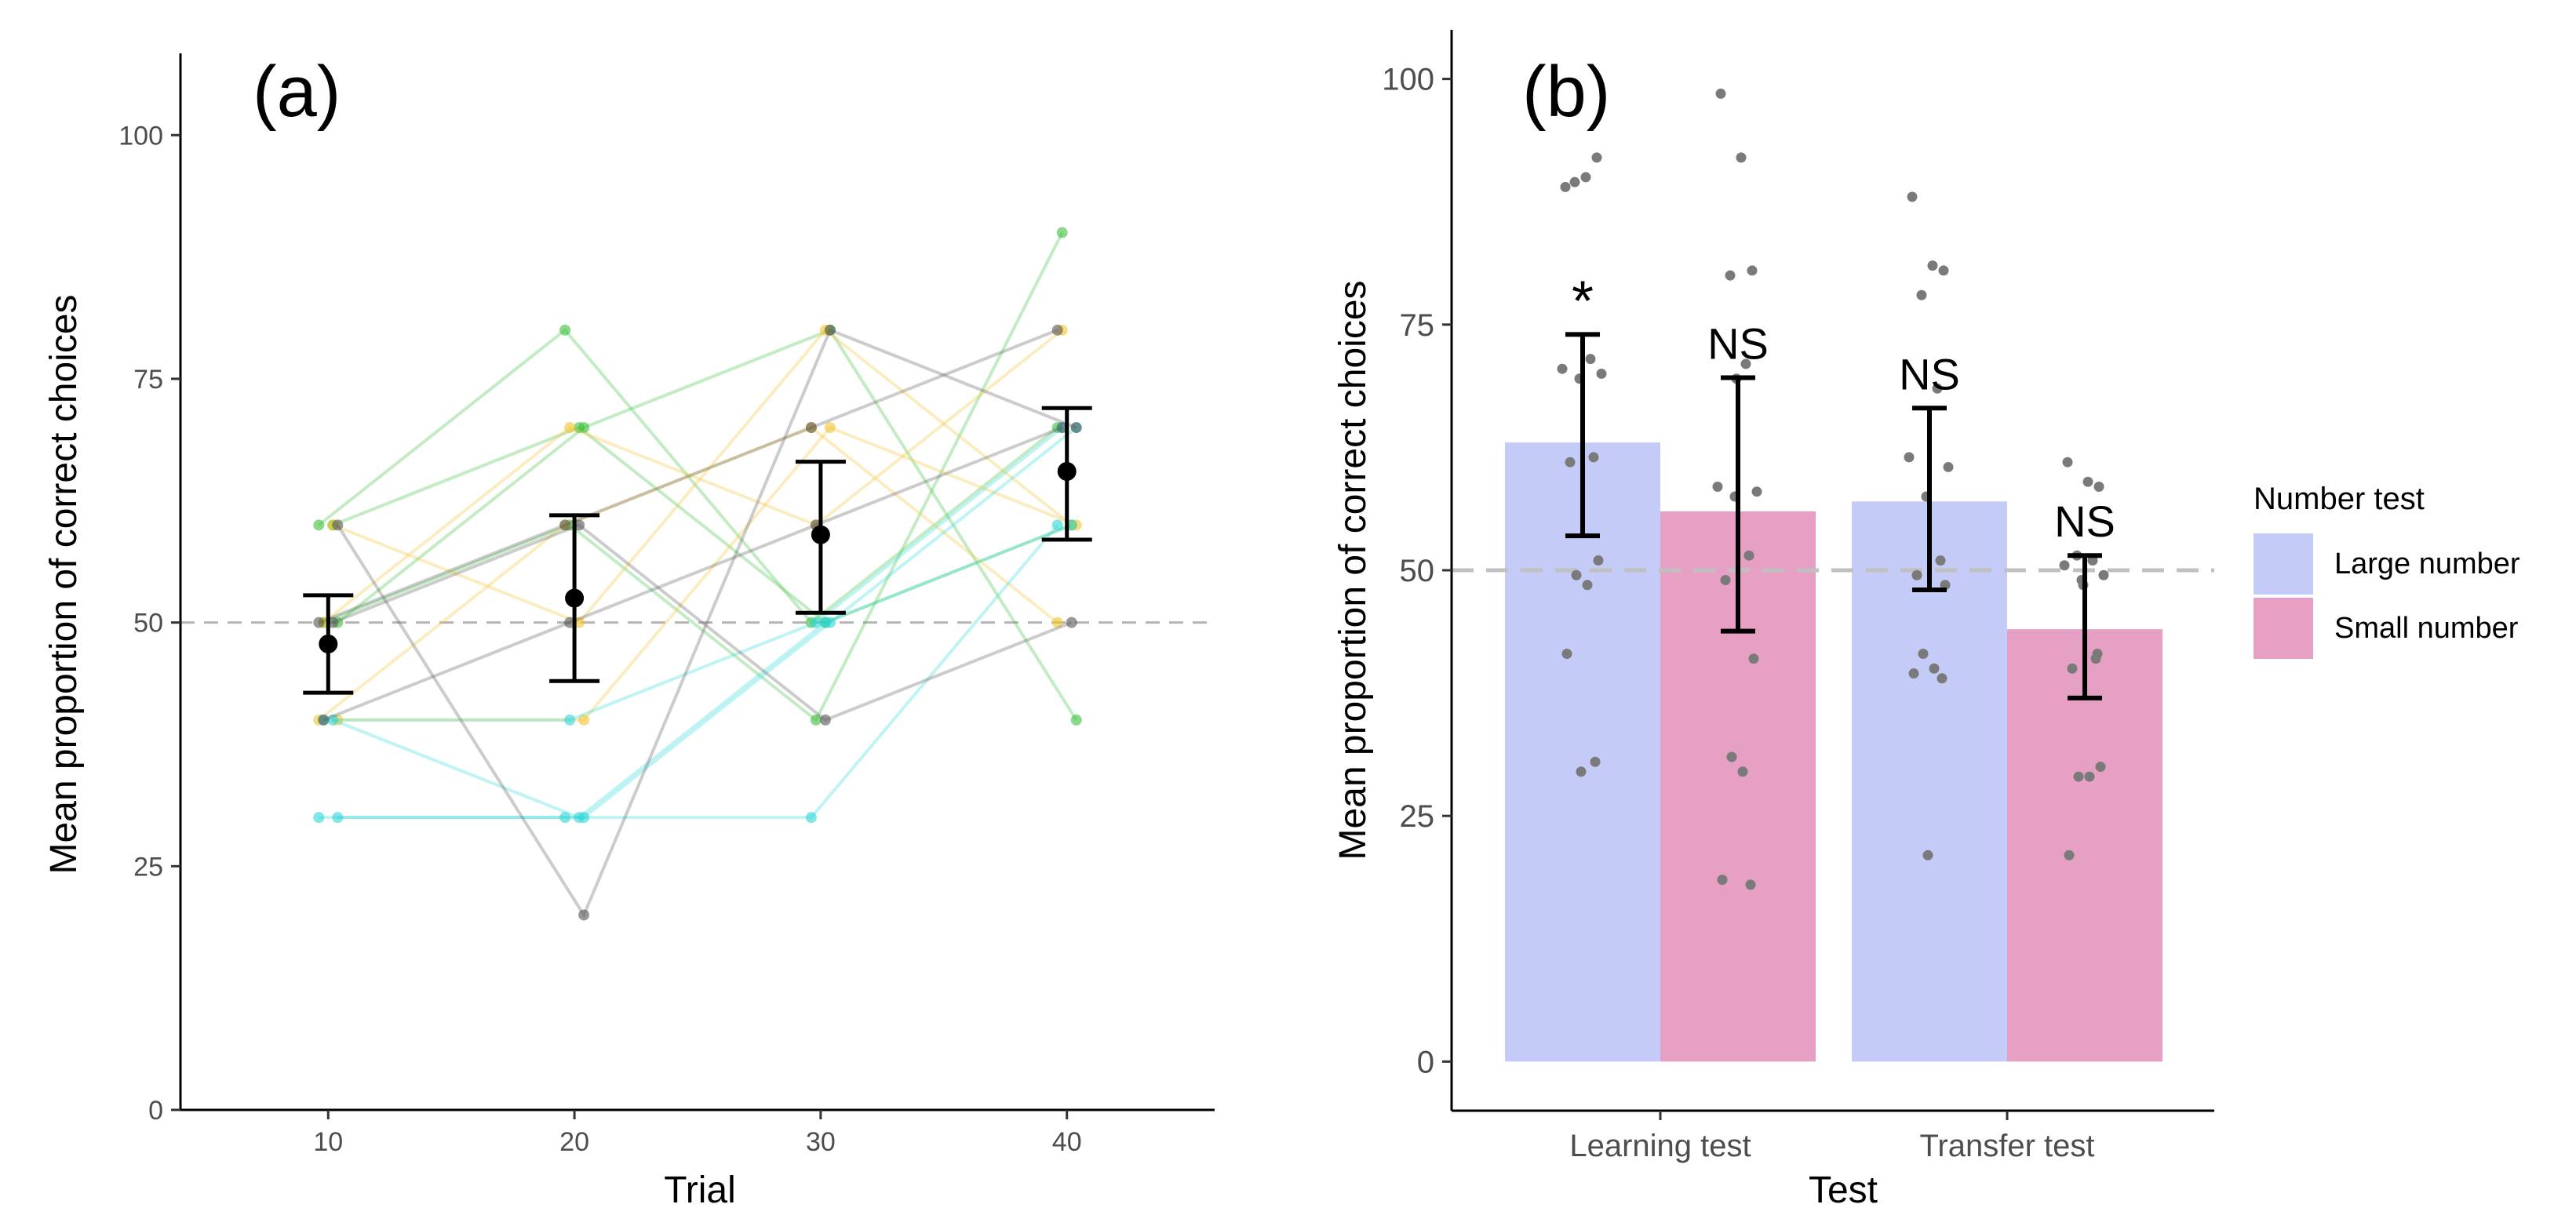 The height and width of the screenshot is (1226, 2576). I want to click on panel-b-y-tick-label: 75, so click(1417, 325).